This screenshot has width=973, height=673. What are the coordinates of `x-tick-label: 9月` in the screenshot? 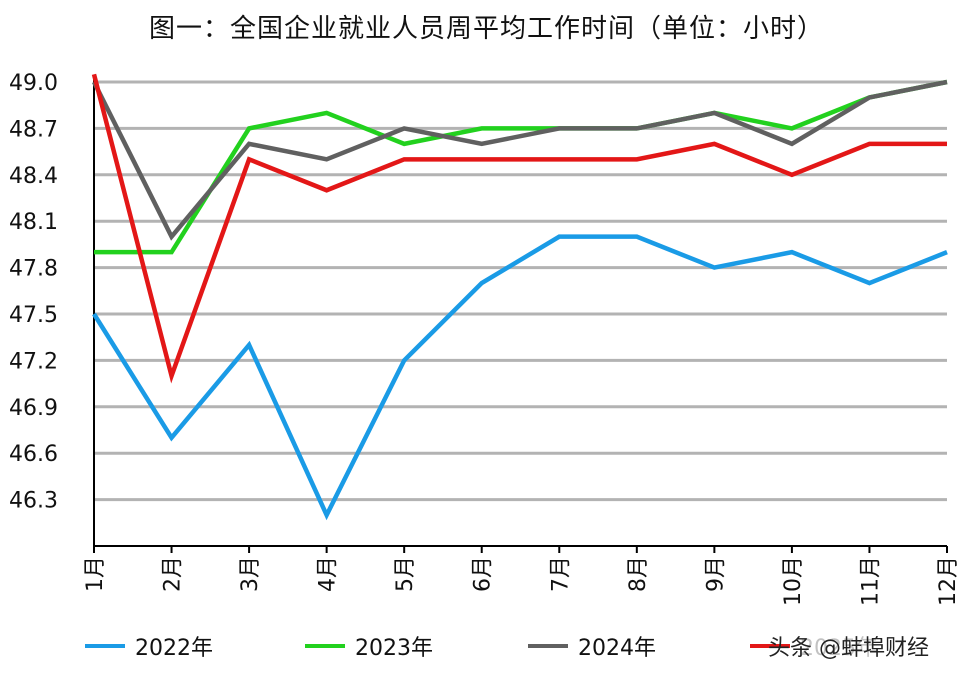 It's located at (715, 574).